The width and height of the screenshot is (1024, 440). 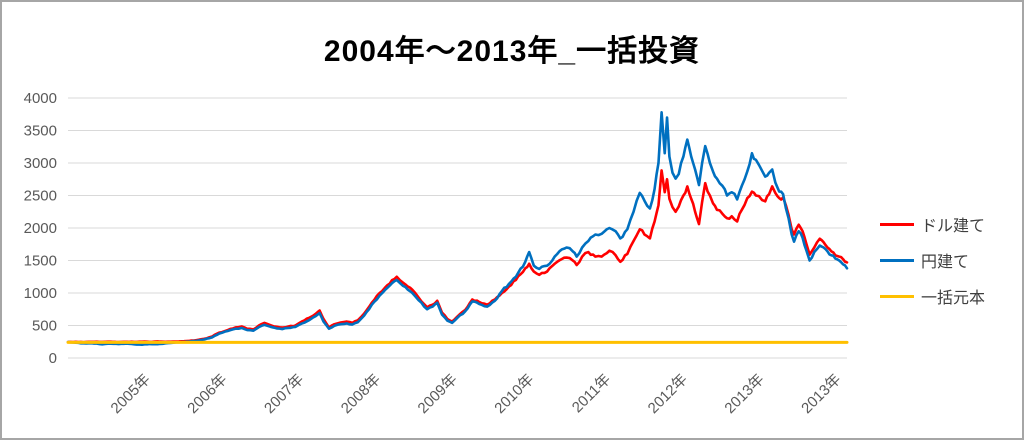 I want to click on y-tick-label-2500: 2500, so click(x=40, y=196).